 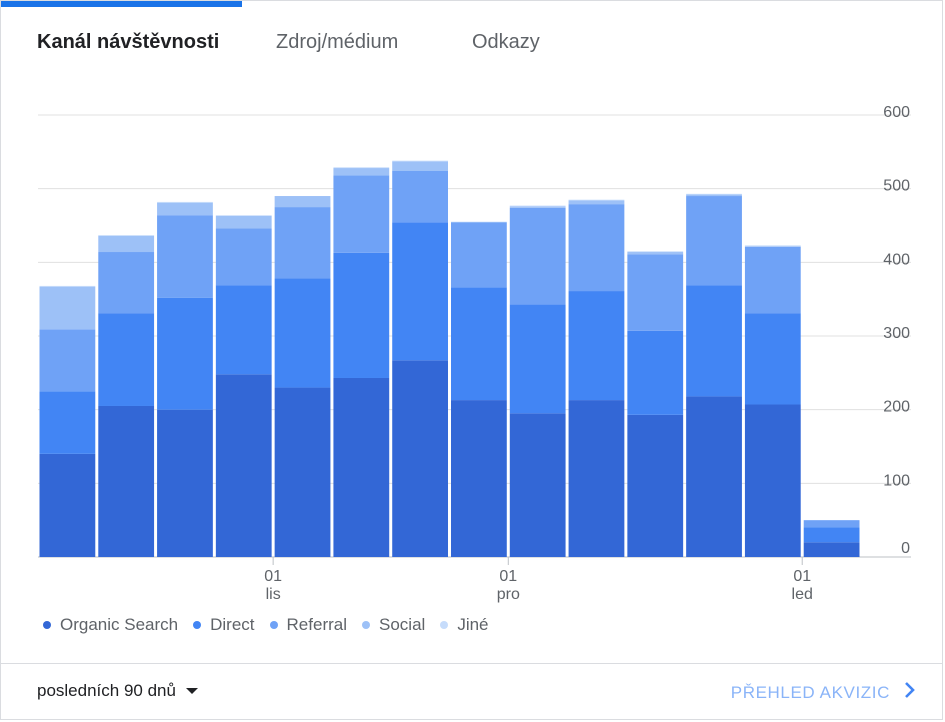 What do you see at coordinates (473, 624) in the screenshot?
I see `legend-label: Jiné` at bounding box center [473, 624].